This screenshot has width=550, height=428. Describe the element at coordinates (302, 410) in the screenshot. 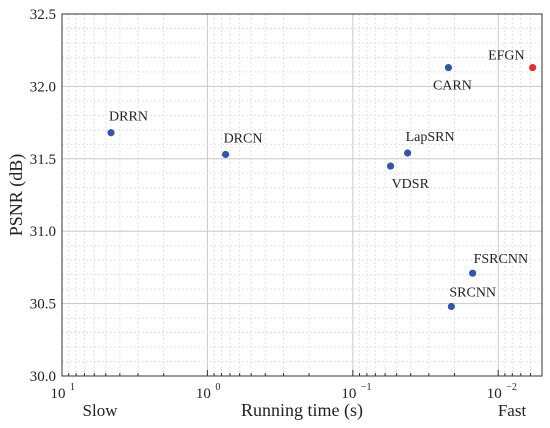

I see `x-axis-label: Running time (s)` at that location.